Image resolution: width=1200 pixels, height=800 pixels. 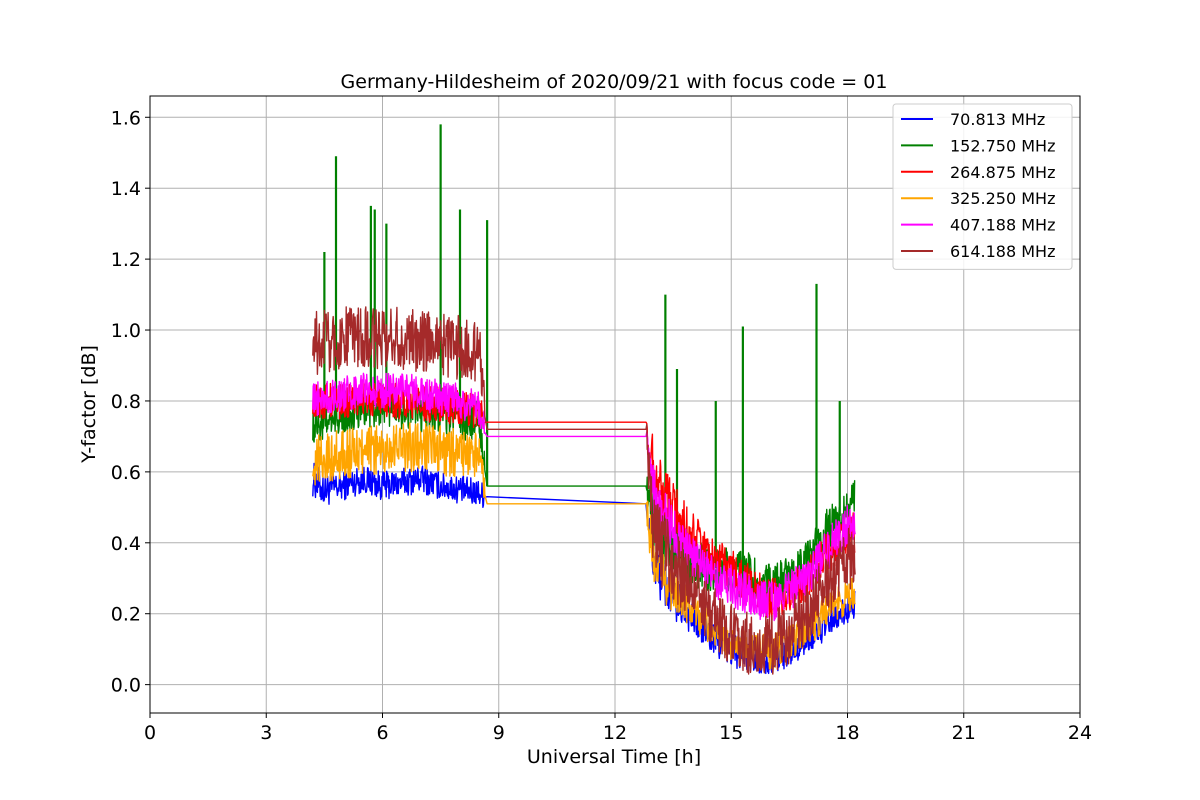 I want to click on x-tick-label: 21, so click(x=964, y=733).